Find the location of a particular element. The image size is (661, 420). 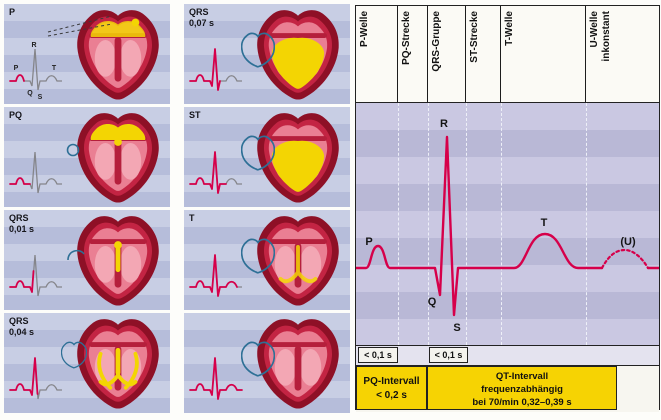

panel-qrs-001: QRS 0,01 s is located at coordinates (87, 260).